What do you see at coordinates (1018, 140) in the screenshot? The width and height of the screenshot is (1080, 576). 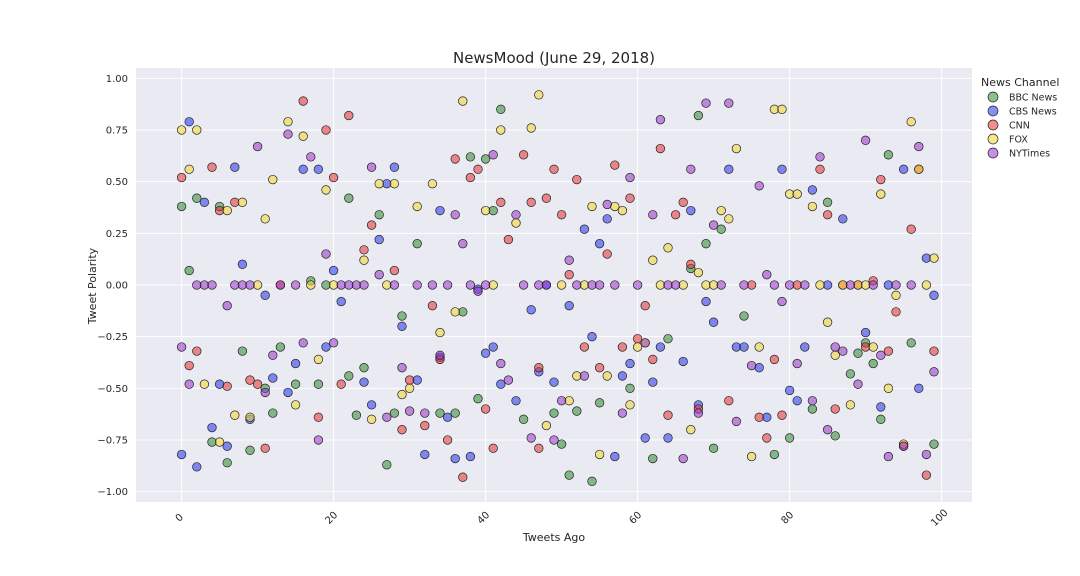 I see `legend-label: FOX` at bounding box center [1018, 140].